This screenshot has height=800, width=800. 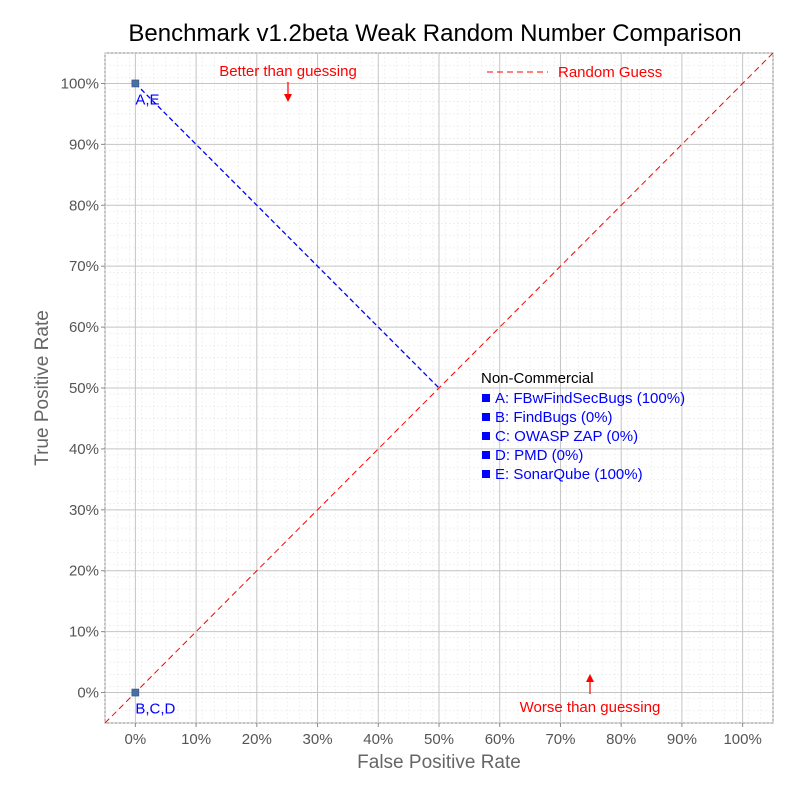 I want to click on x-tick-label: 100%, so click(x=742, y=739).